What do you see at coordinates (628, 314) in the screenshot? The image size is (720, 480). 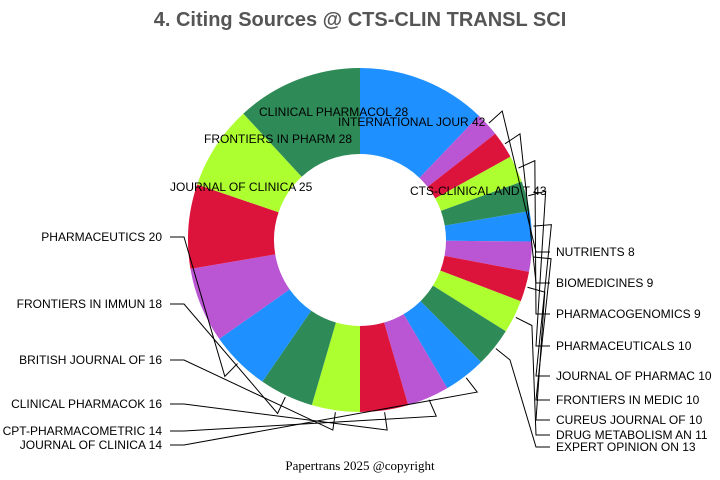 I see `slice-label-3: PHARMACOGENOMICS 9` at bounding box center [628, 314].